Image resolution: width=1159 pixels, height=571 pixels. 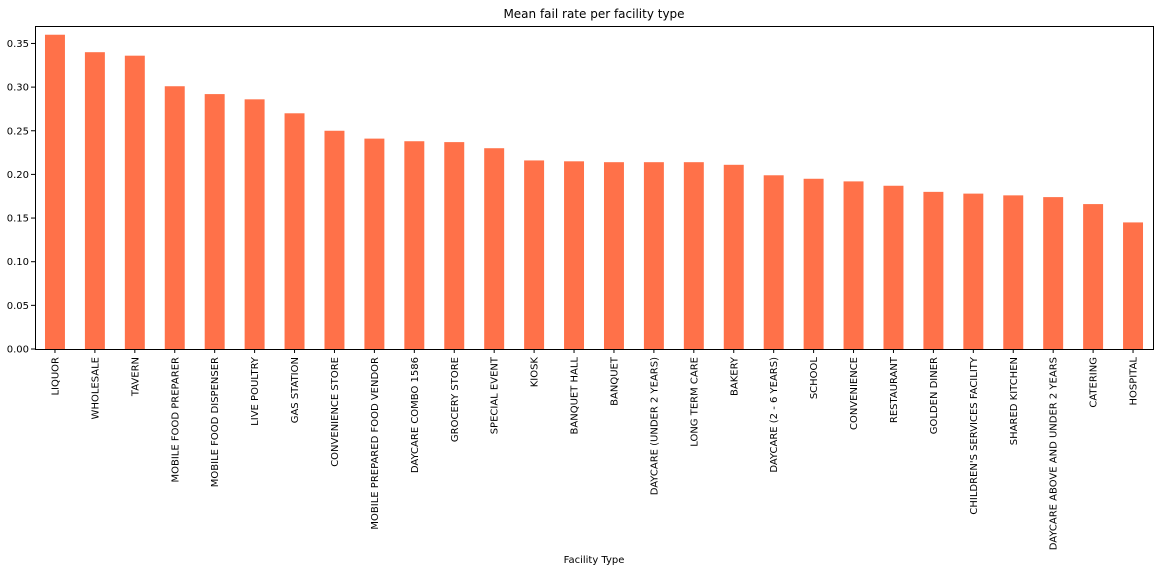 I want to click on x-tick-label: BAKERY, so click(x=734, y=376).